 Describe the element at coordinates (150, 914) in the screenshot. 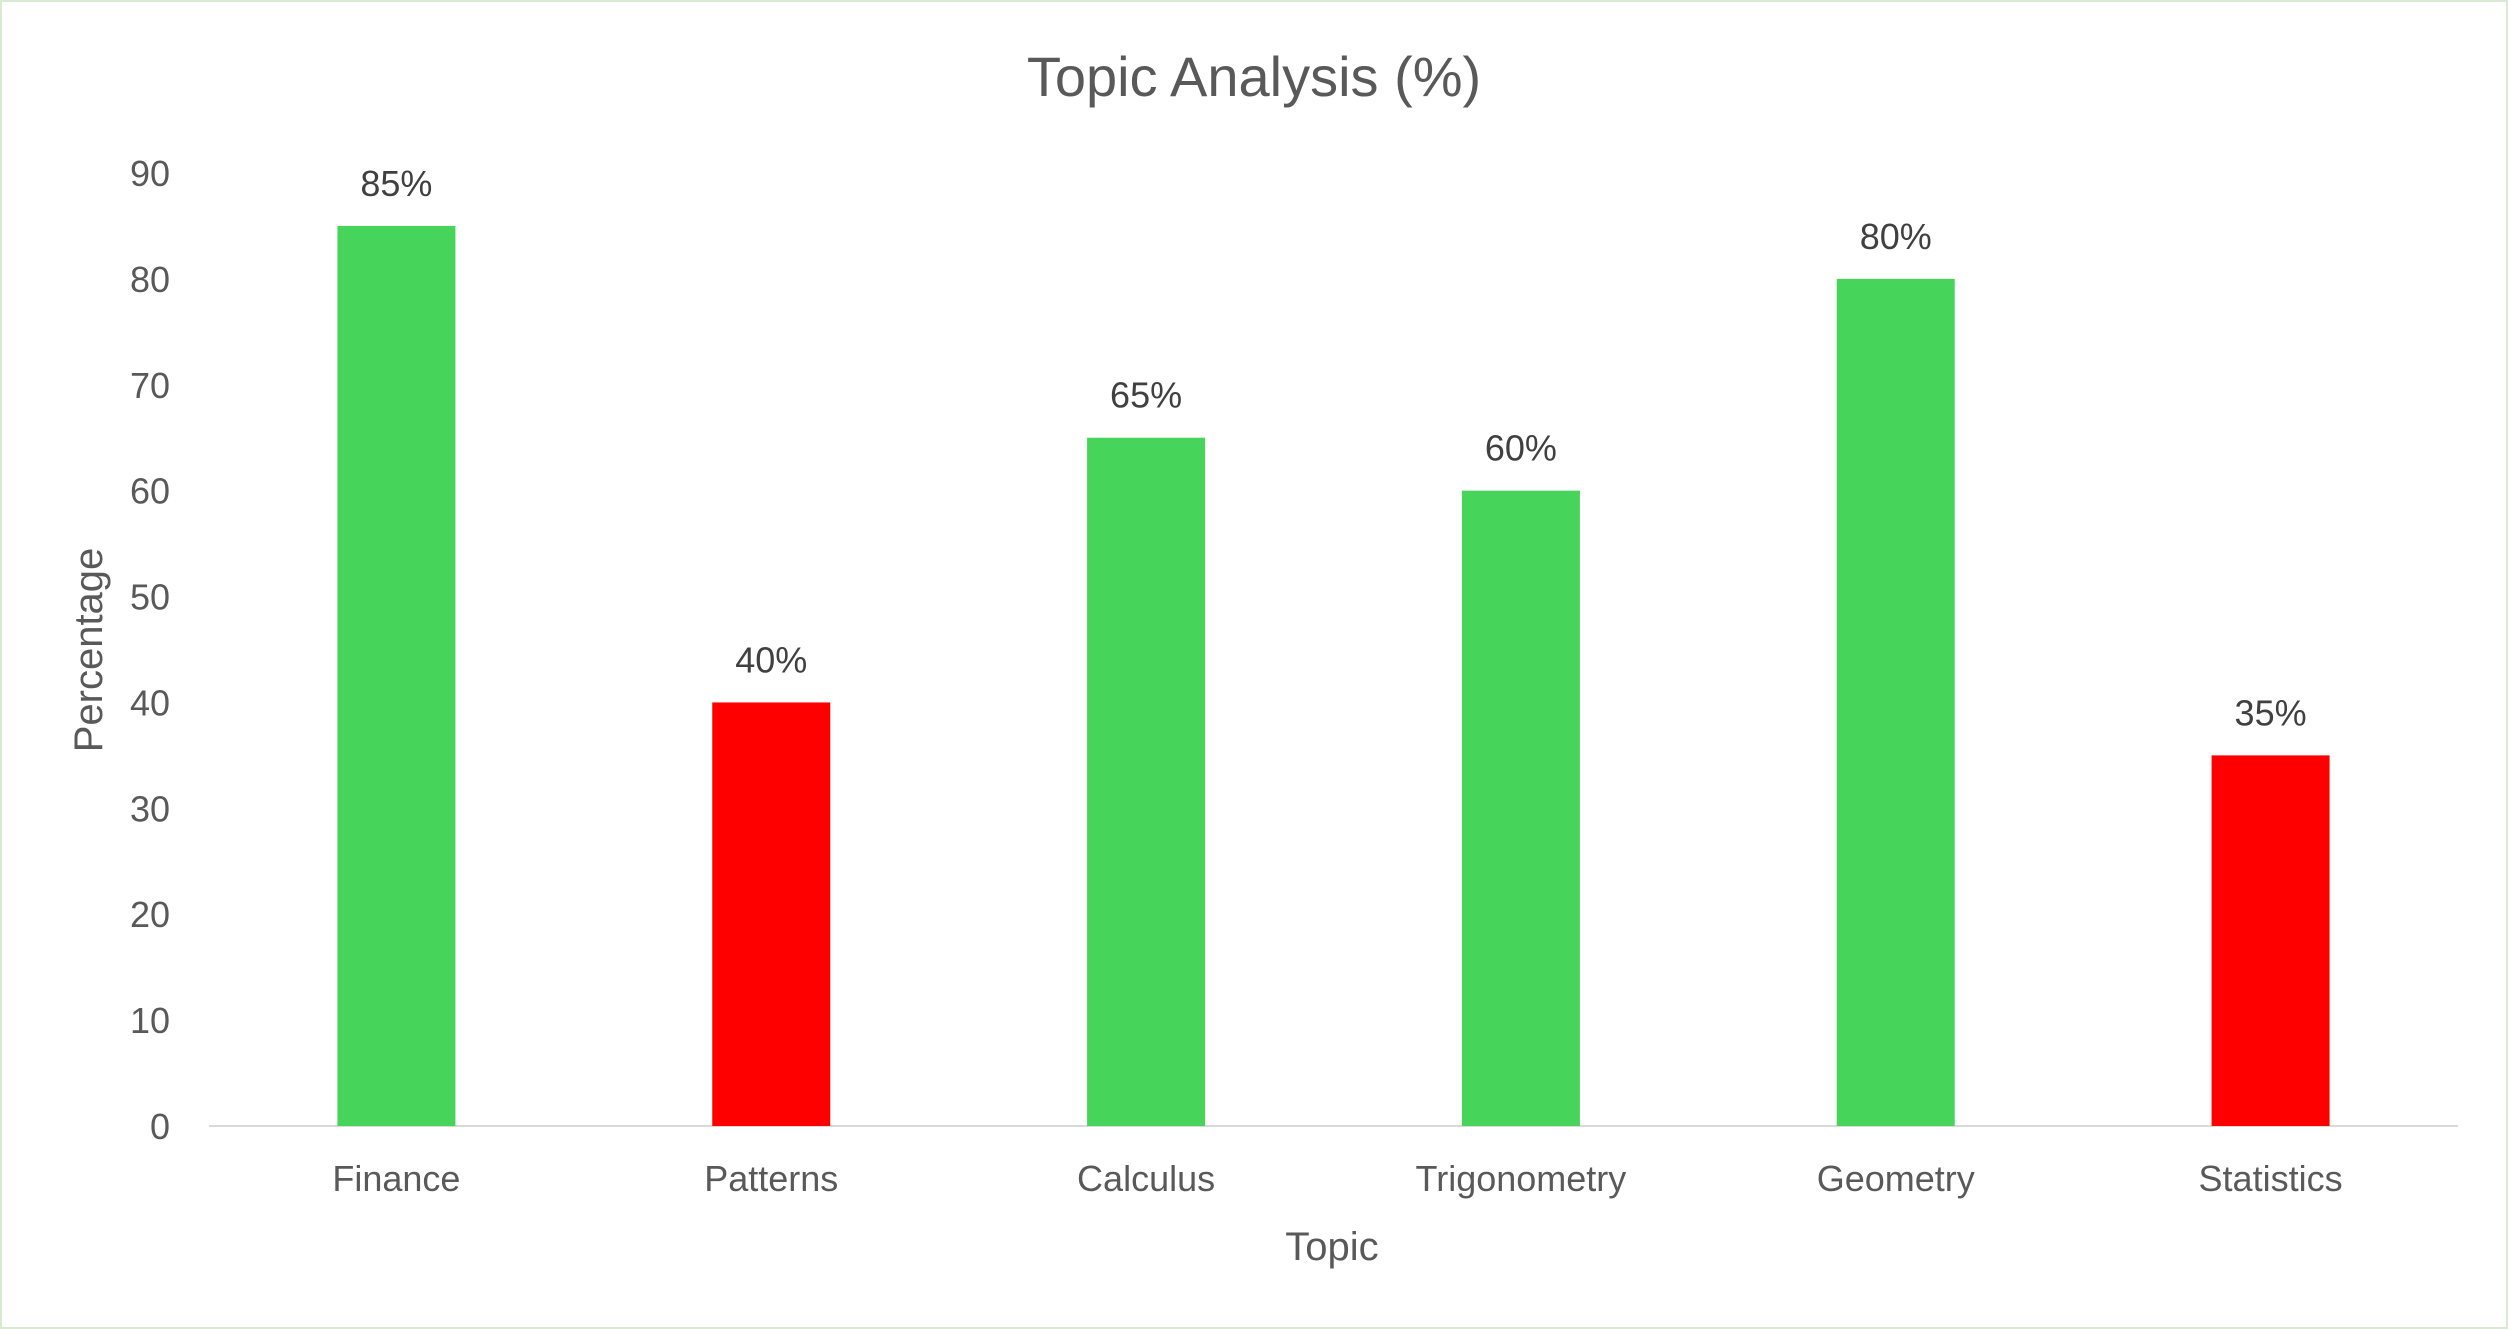

I see `y-tick-label: 20` at that location.